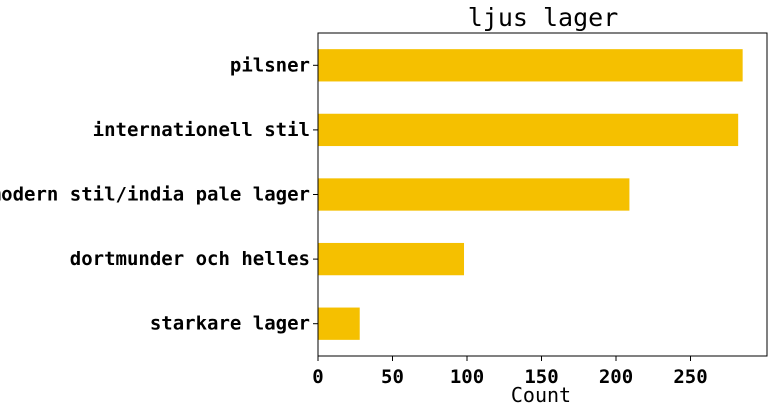 The image size is (772, 413). Describe the element at coordinates (541, 377) in the screenshot. I see `x-tick-label-150: 150` at that location.